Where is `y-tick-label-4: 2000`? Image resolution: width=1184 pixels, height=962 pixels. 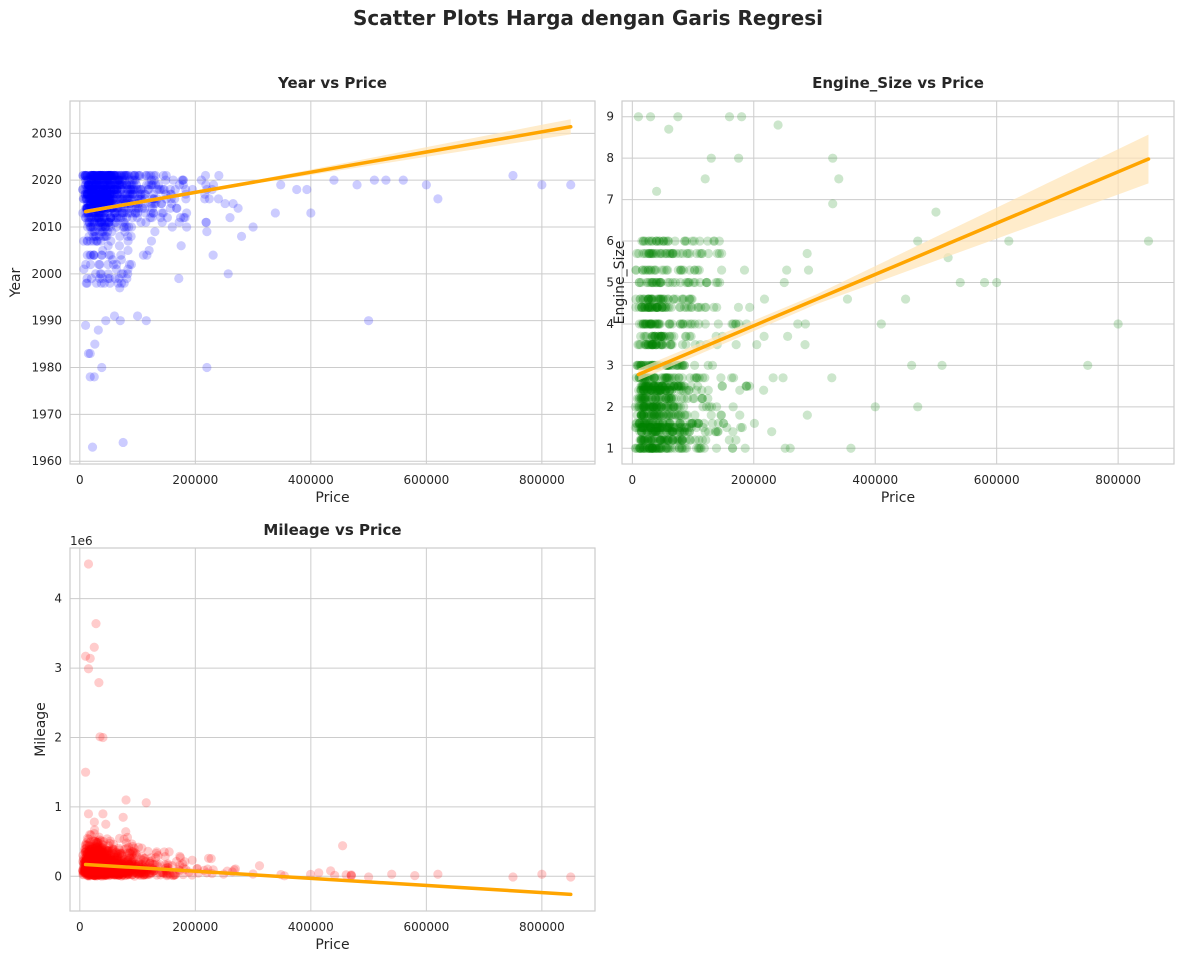 y-tick-label-4: 2000 is located at coordinates (46, 274).